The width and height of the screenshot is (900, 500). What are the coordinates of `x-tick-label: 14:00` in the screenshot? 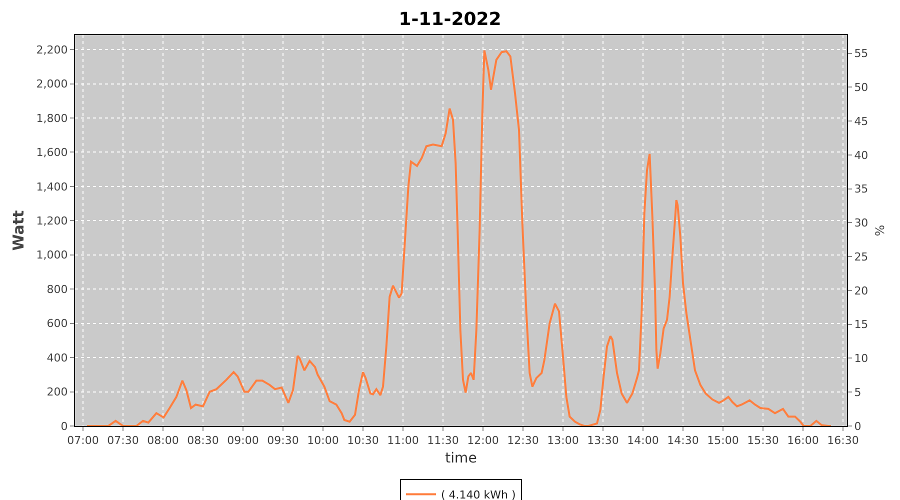 It's located at (643, 441).